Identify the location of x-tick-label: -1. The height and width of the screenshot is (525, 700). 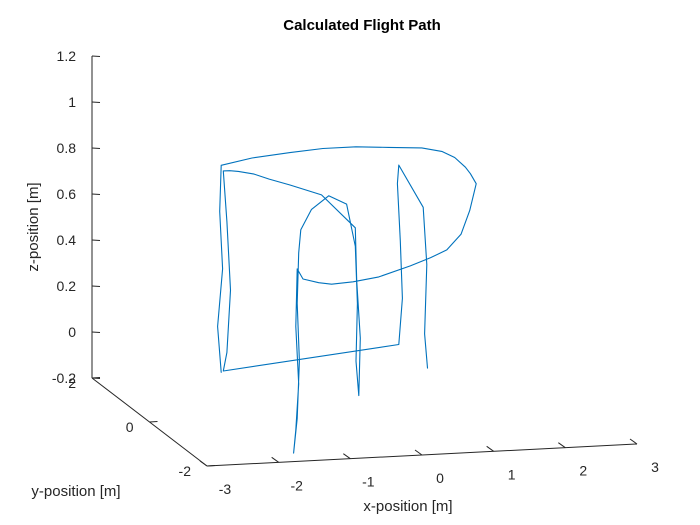
(368, 482).